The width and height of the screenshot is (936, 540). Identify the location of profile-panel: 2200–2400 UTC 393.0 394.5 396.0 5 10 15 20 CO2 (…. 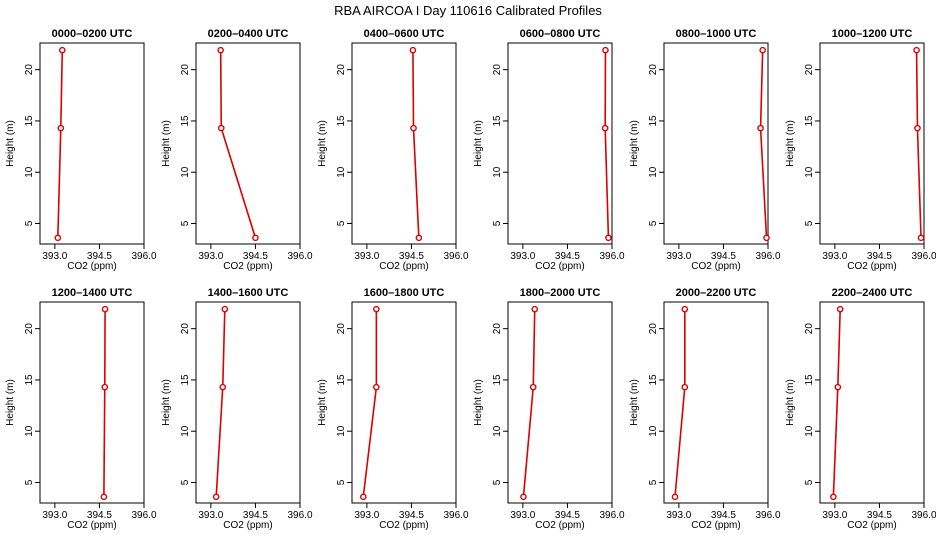
(860, 409).